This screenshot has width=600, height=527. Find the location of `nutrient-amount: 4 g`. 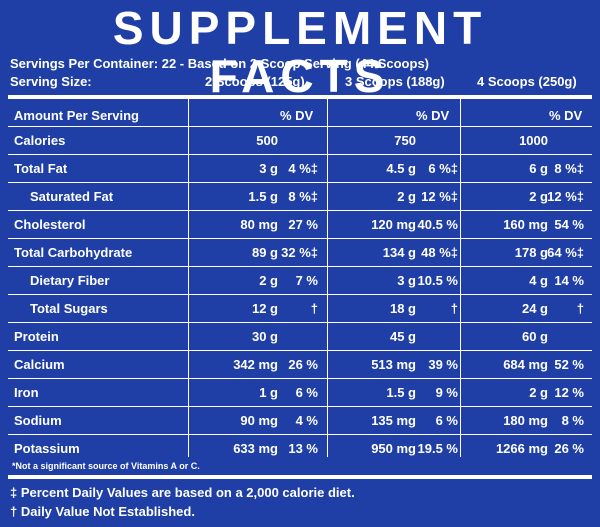

nutrient-amount: 4 g is located at coordinates (538, 280).